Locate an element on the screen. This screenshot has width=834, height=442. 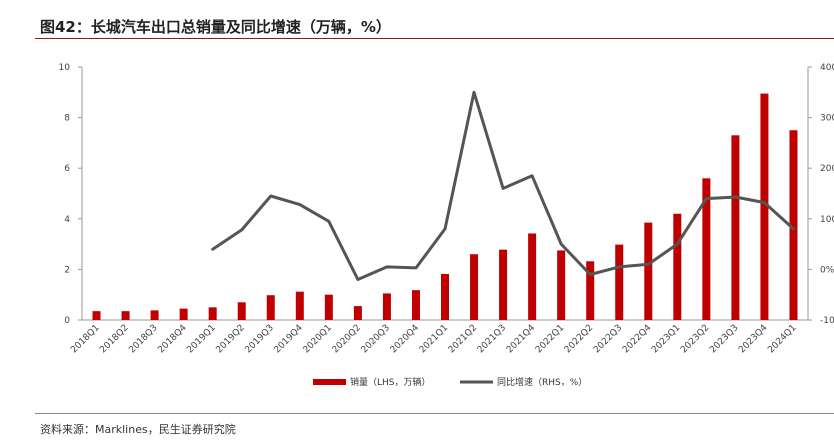
x-tick-label: 2024Q1 is located at coordinates (782, 339).